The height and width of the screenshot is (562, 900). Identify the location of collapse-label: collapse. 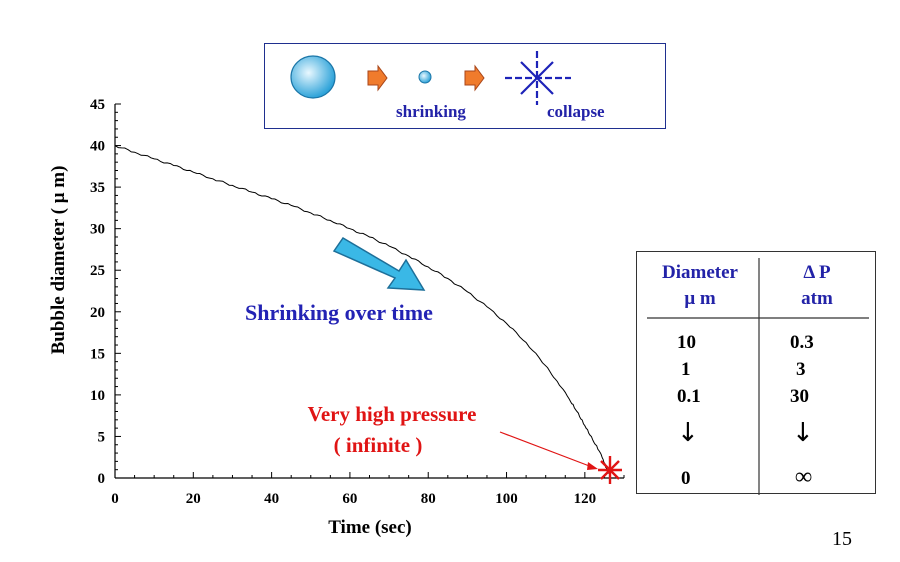
(576, 111).